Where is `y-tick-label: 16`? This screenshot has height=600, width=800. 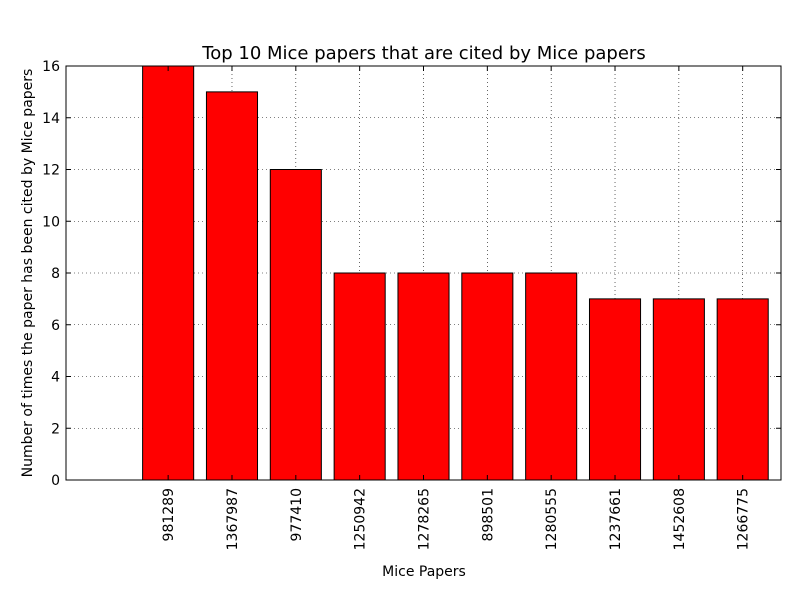 y-tick-label: 16 is located at coordinates (51, 67).